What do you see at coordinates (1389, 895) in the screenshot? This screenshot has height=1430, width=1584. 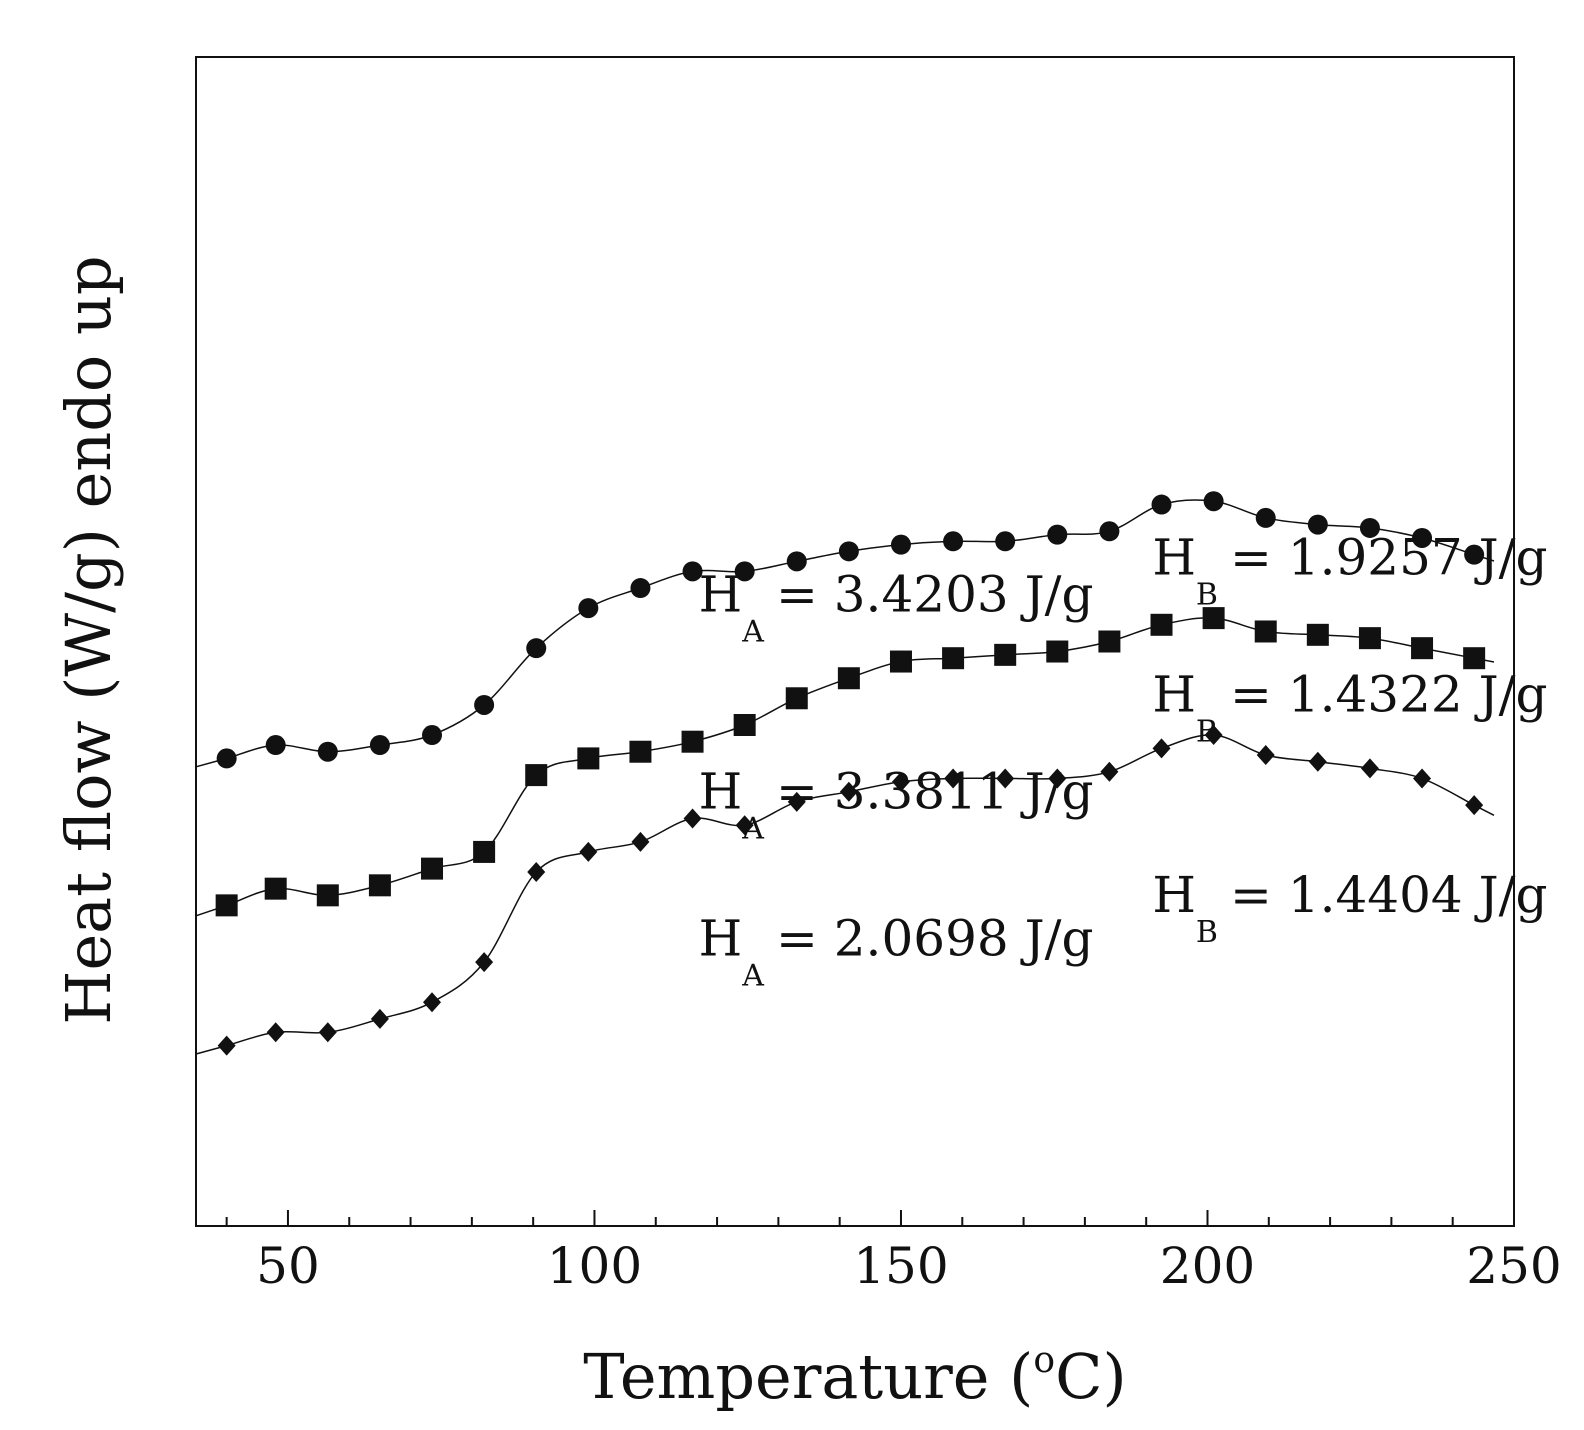 I see `annotation-value: = 1.4404 J/g` at bounding box center [1389, 895].